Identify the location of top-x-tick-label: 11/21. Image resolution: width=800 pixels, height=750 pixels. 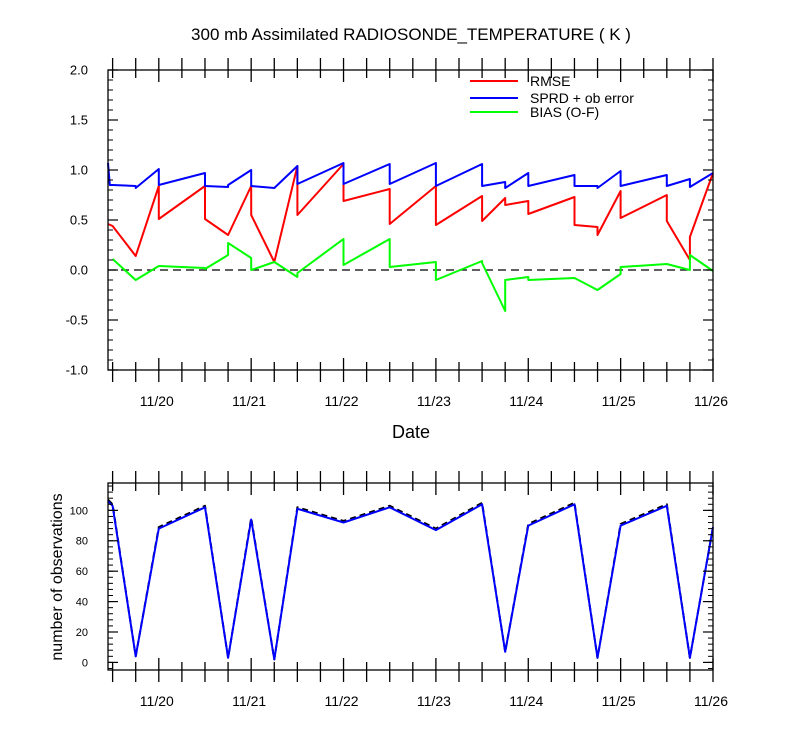
(249, 401).